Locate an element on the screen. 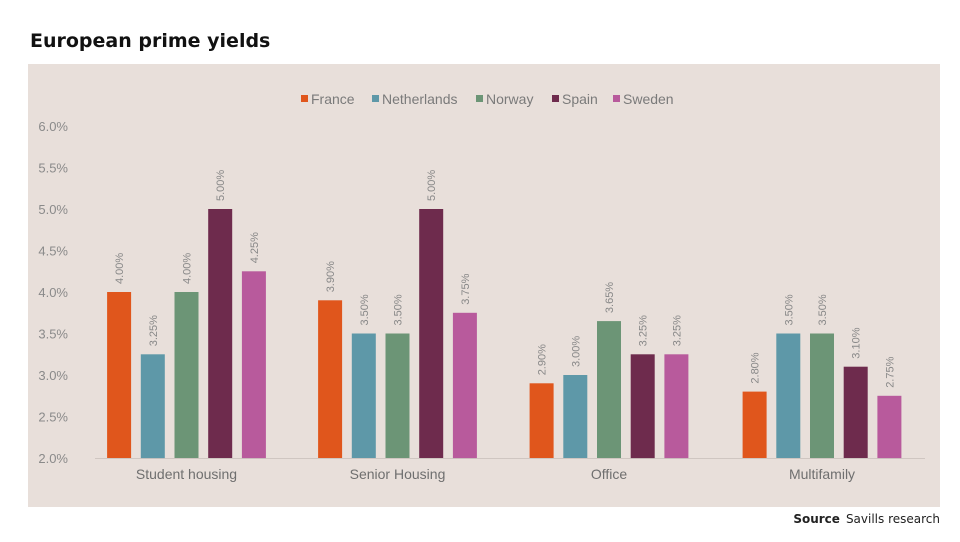 This screenshot has height=542, width=960. data-label: 2.75% is located at coordinates (890, 371).